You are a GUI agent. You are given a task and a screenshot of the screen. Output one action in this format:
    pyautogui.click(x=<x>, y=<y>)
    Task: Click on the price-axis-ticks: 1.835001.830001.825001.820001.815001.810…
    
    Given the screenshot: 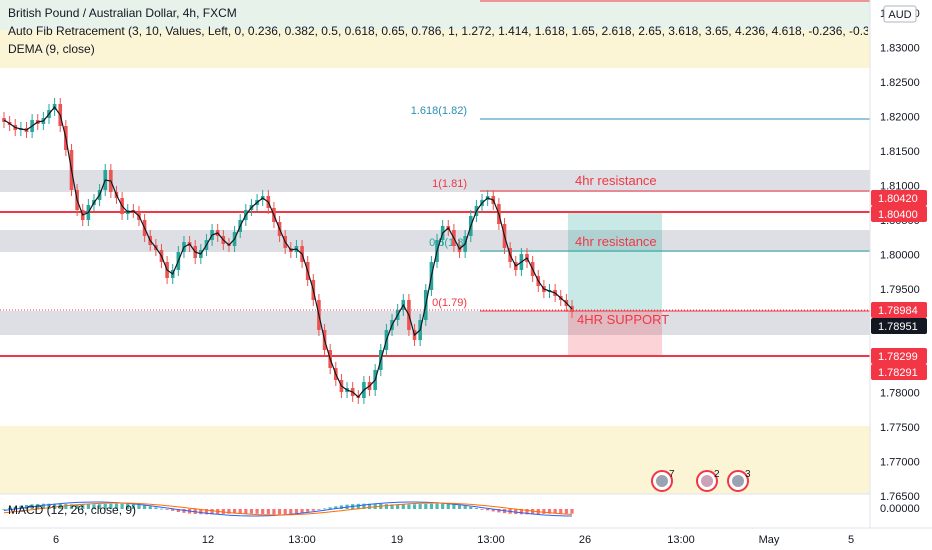 What is the action you would take?
    pyautogui.click(x=900, y=255)
    